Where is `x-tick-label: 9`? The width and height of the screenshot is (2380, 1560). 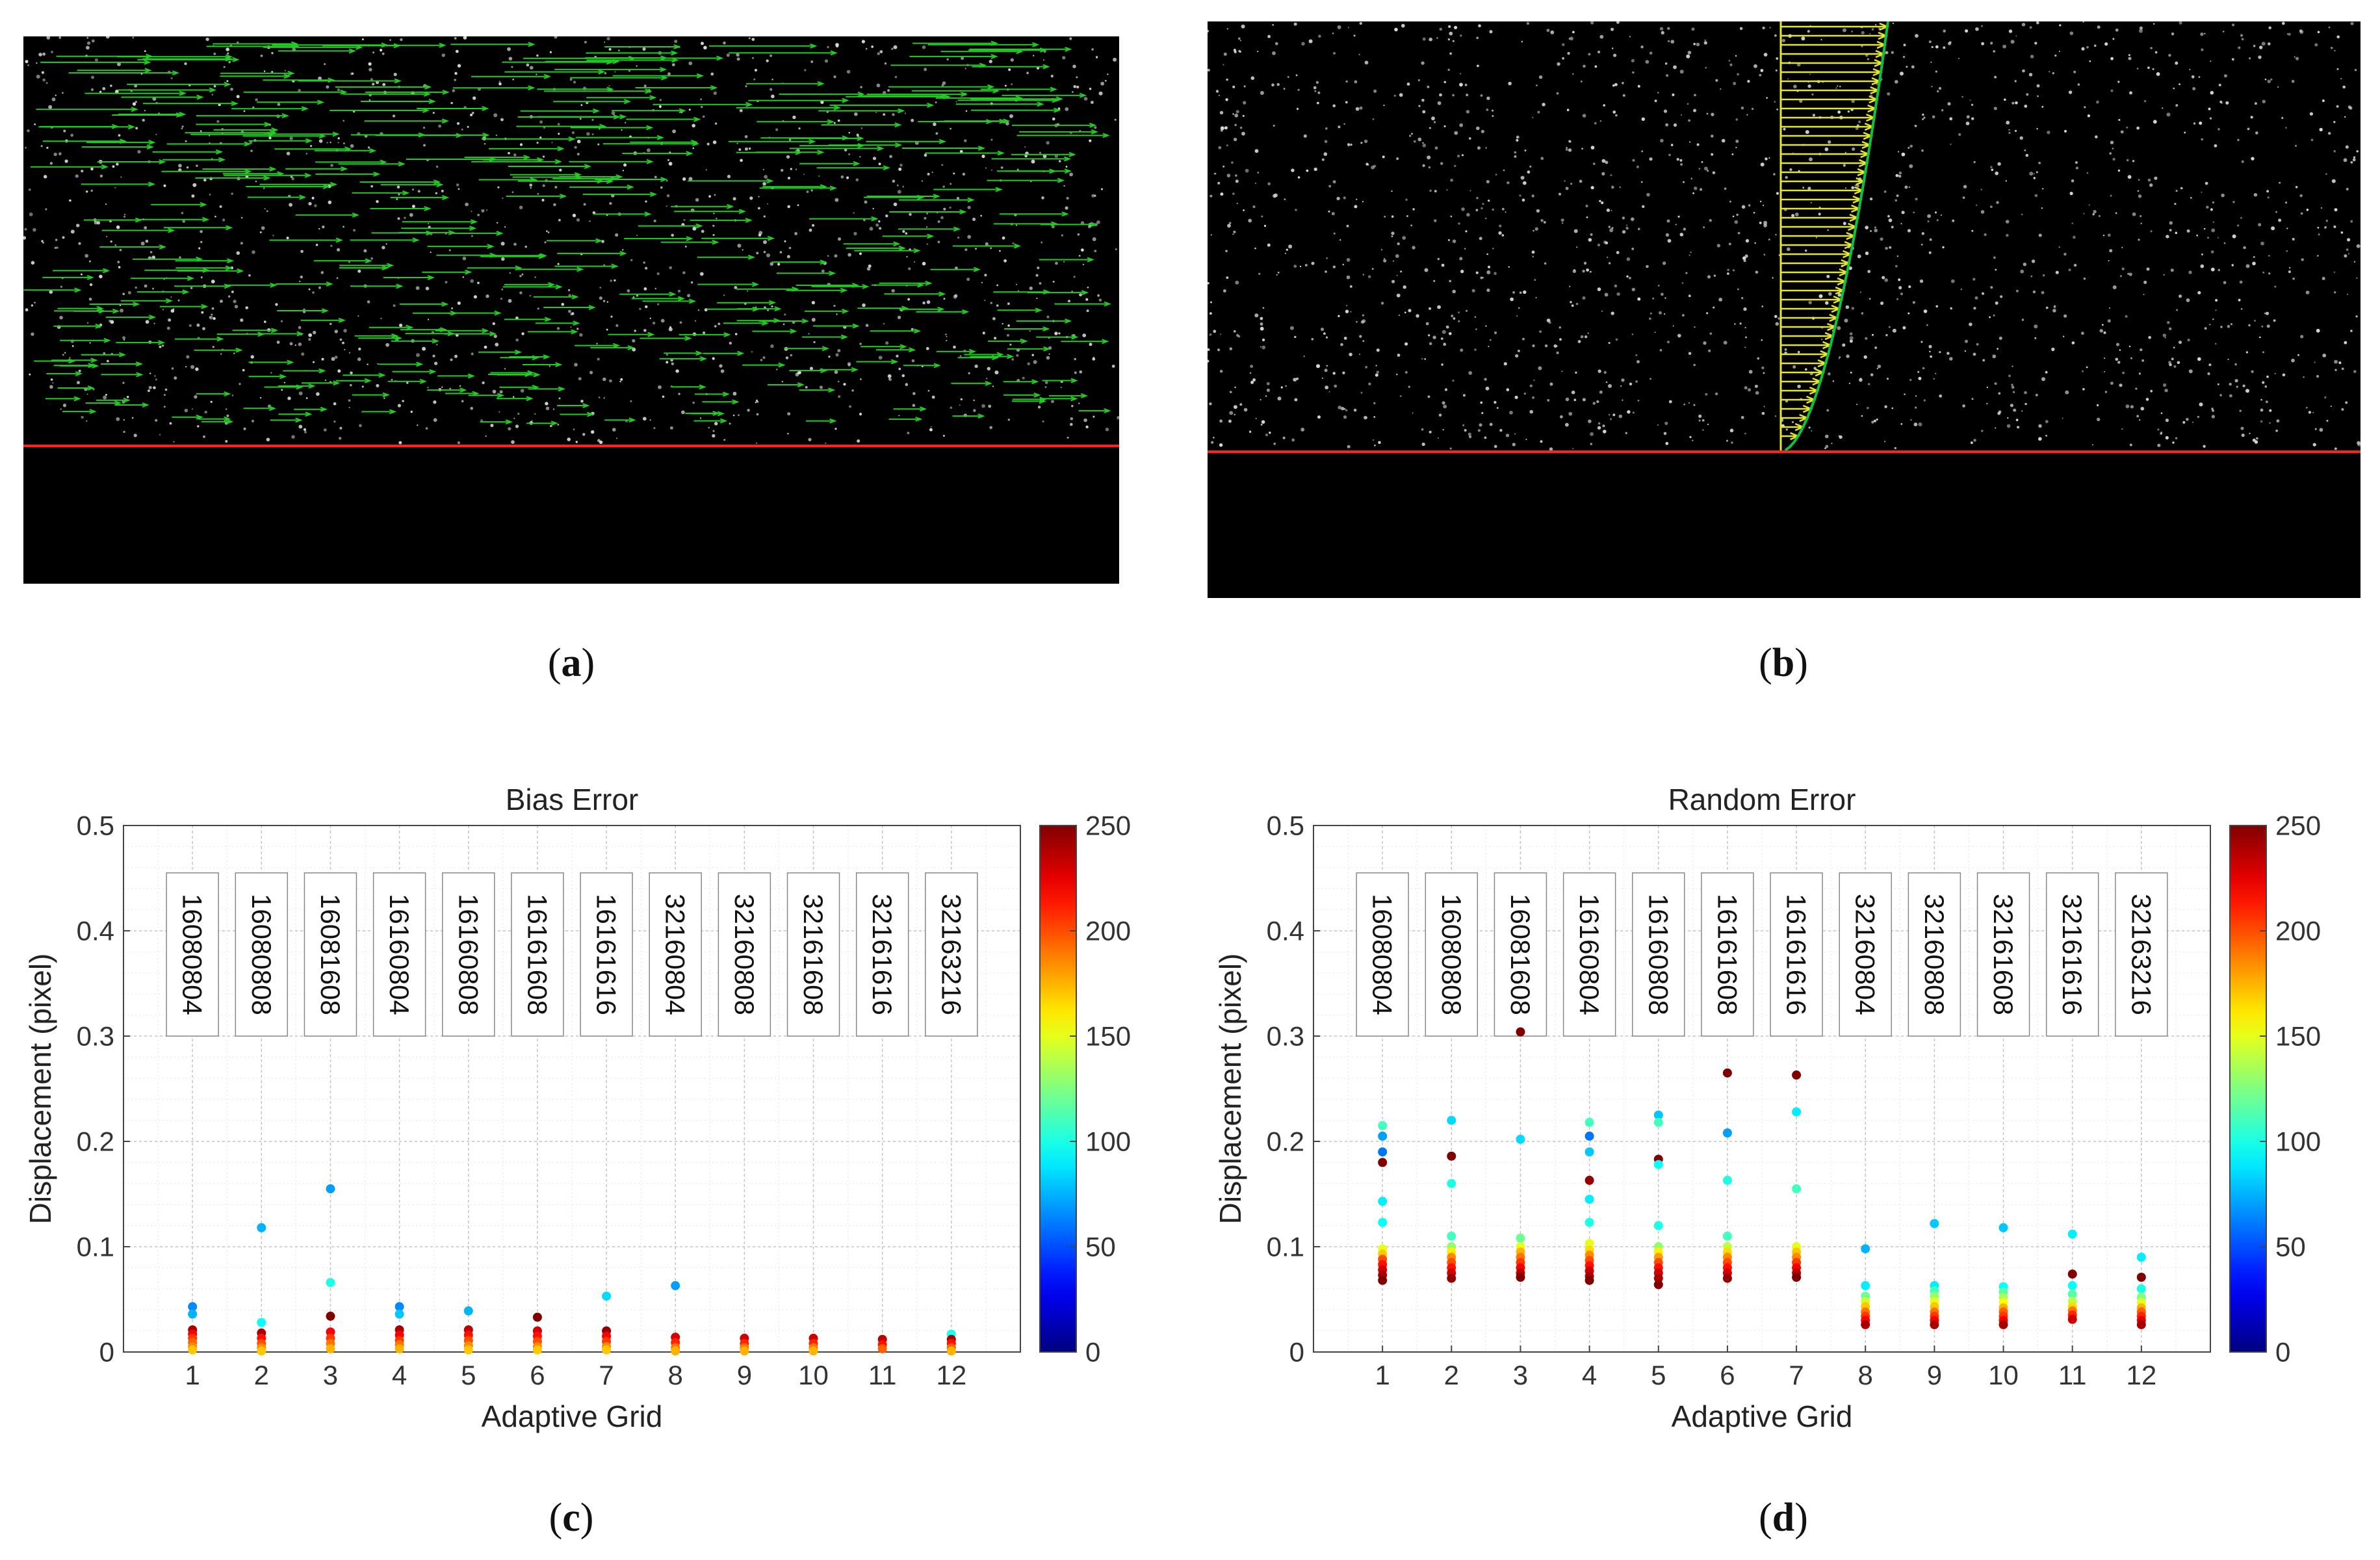
x-tick-label: 9 is located at coordinates (1934, 1375).